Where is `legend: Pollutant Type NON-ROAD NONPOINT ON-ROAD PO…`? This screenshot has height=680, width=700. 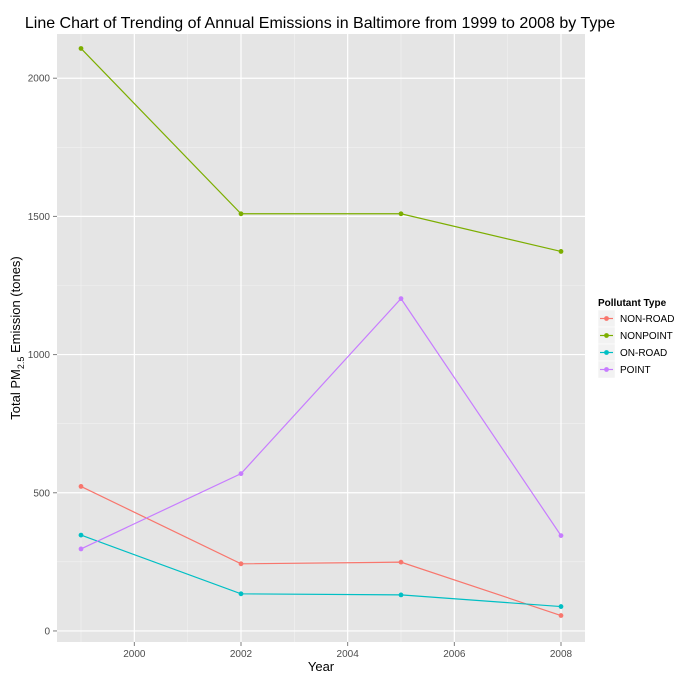 legend: Pollutant Type NON-ROAD NONPOINT ON-ROAD PO… is located at coordinates (635, 338).